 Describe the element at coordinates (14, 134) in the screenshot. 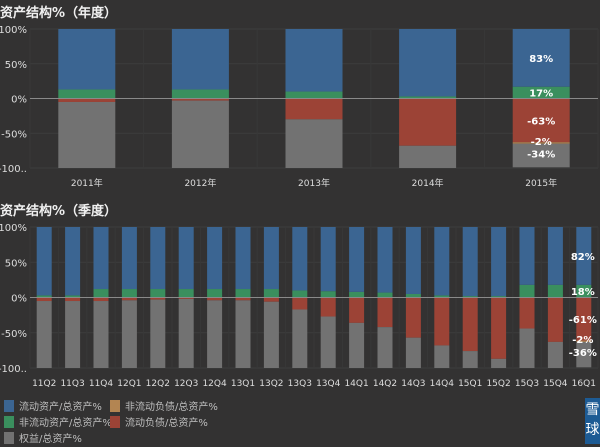

I see `y-tick-label: -50%` at that location.